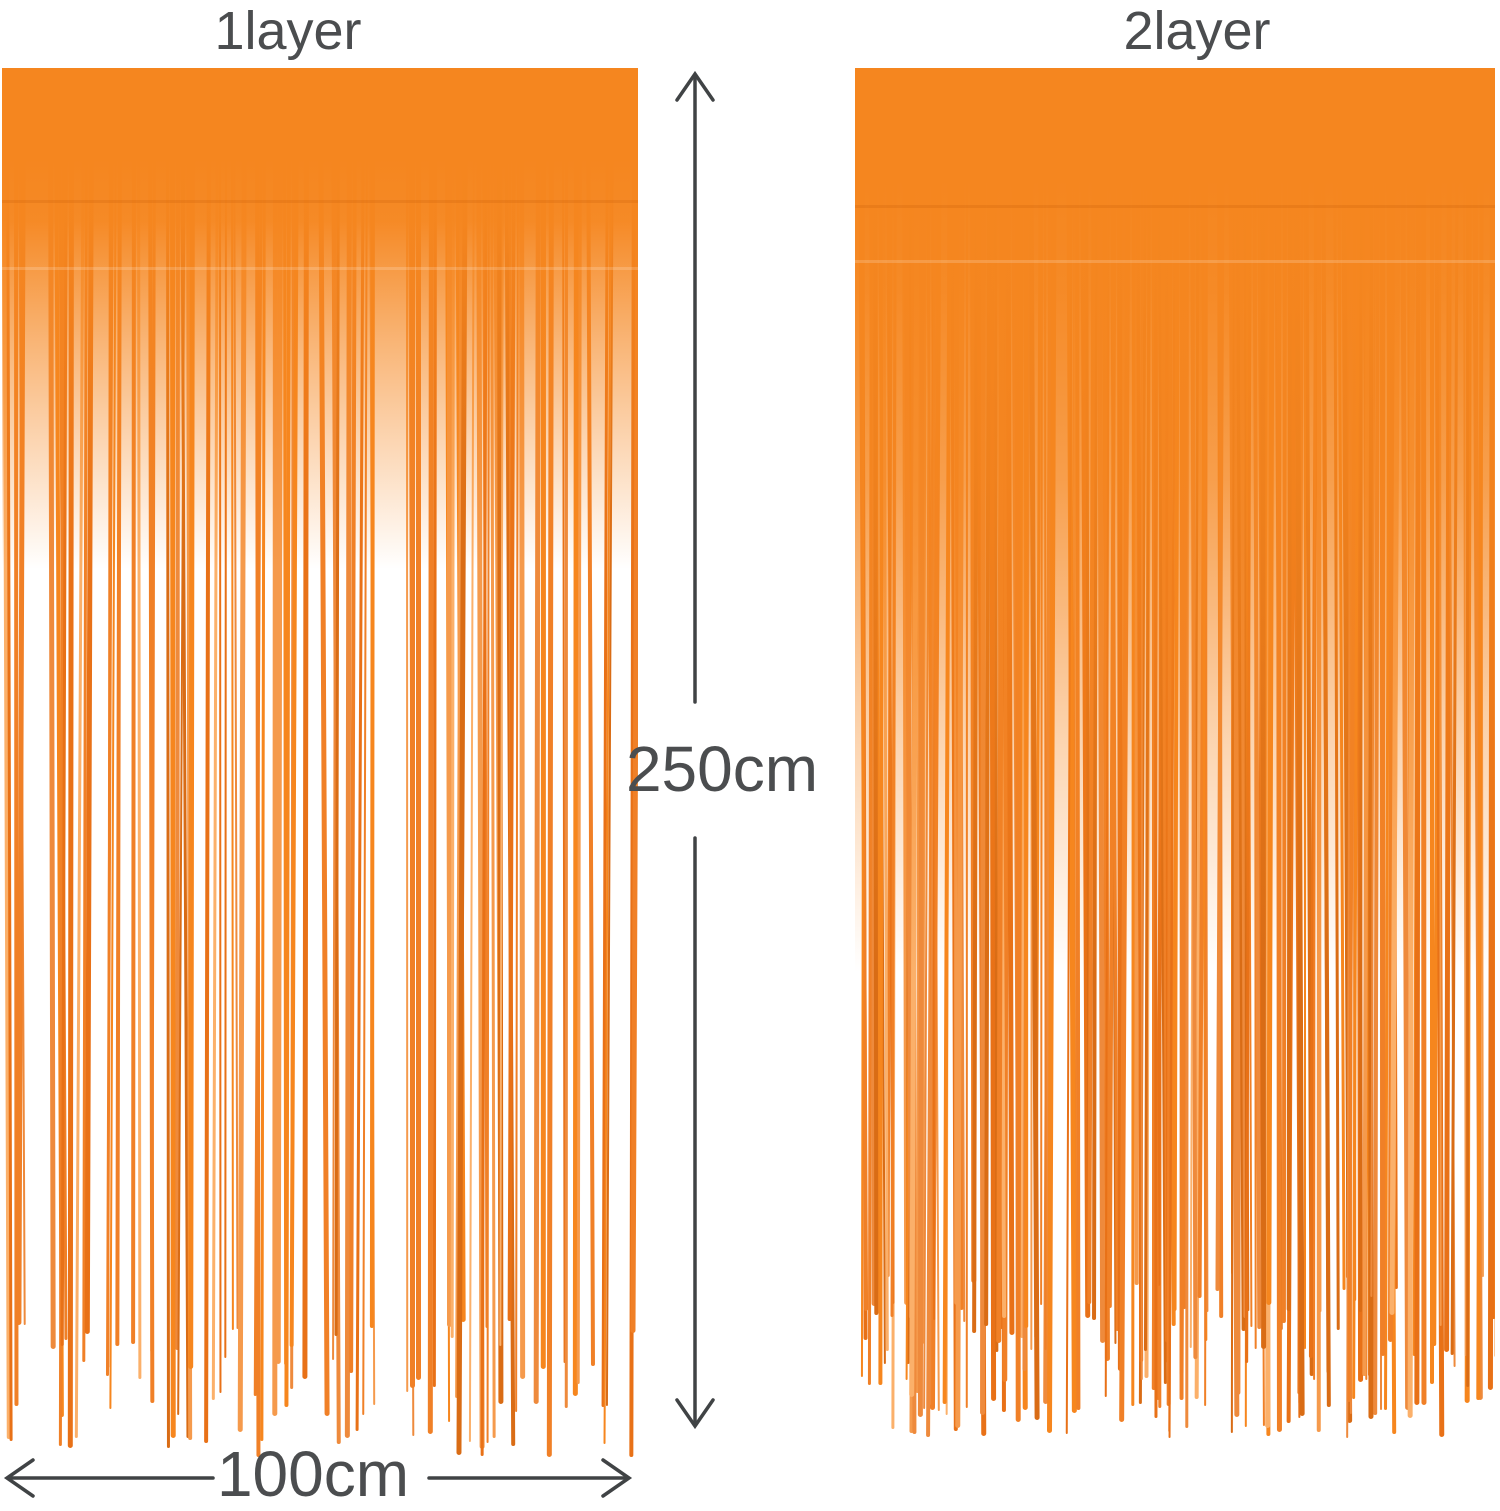  I want to click on right-curtain-label: 2layer, so click(1197, 31).